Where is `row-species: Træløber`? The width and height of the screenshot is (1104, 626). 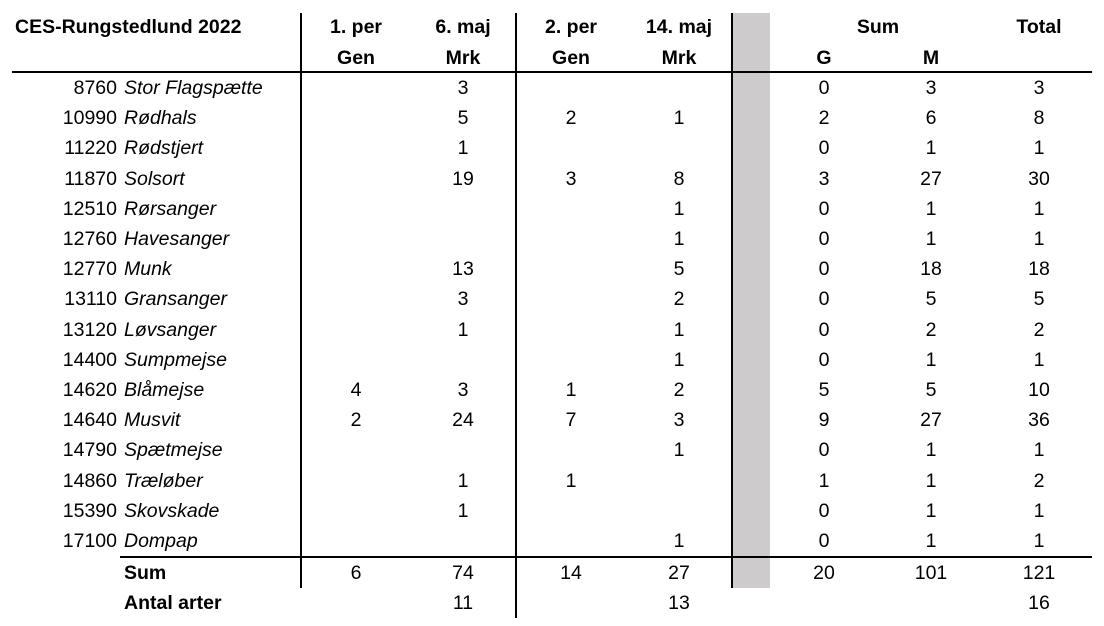
row-species: Træløber is located at coordinates (163, 480).